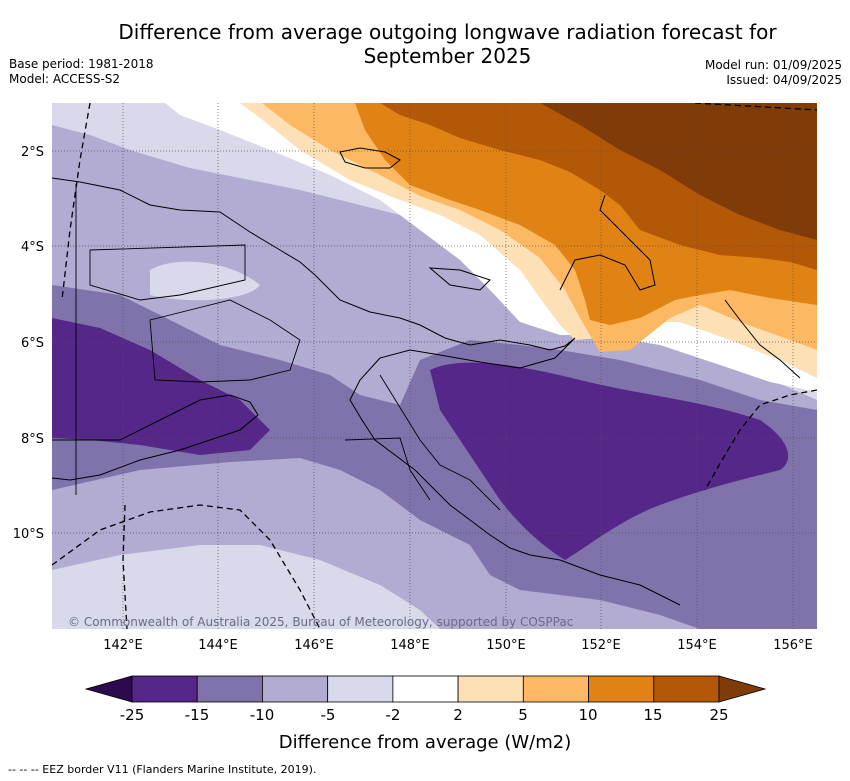 This screenshot has height=781, width=850. I want to click on cb-tick-2: -10, so click(262, 715).